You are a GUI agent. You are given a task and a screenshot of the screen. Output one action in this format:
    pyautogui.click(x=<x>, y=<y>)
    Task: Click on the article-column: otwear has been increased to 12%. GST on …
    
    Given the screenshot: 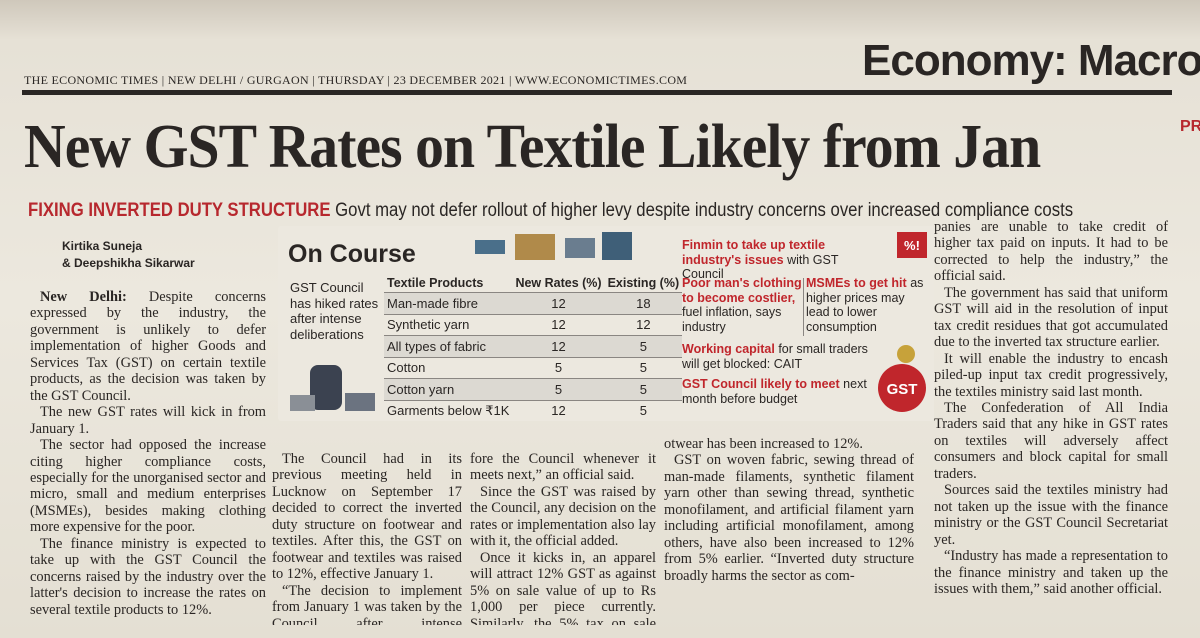 What is the action you would take?
    pyautogui.click(x=789, y=530)
    